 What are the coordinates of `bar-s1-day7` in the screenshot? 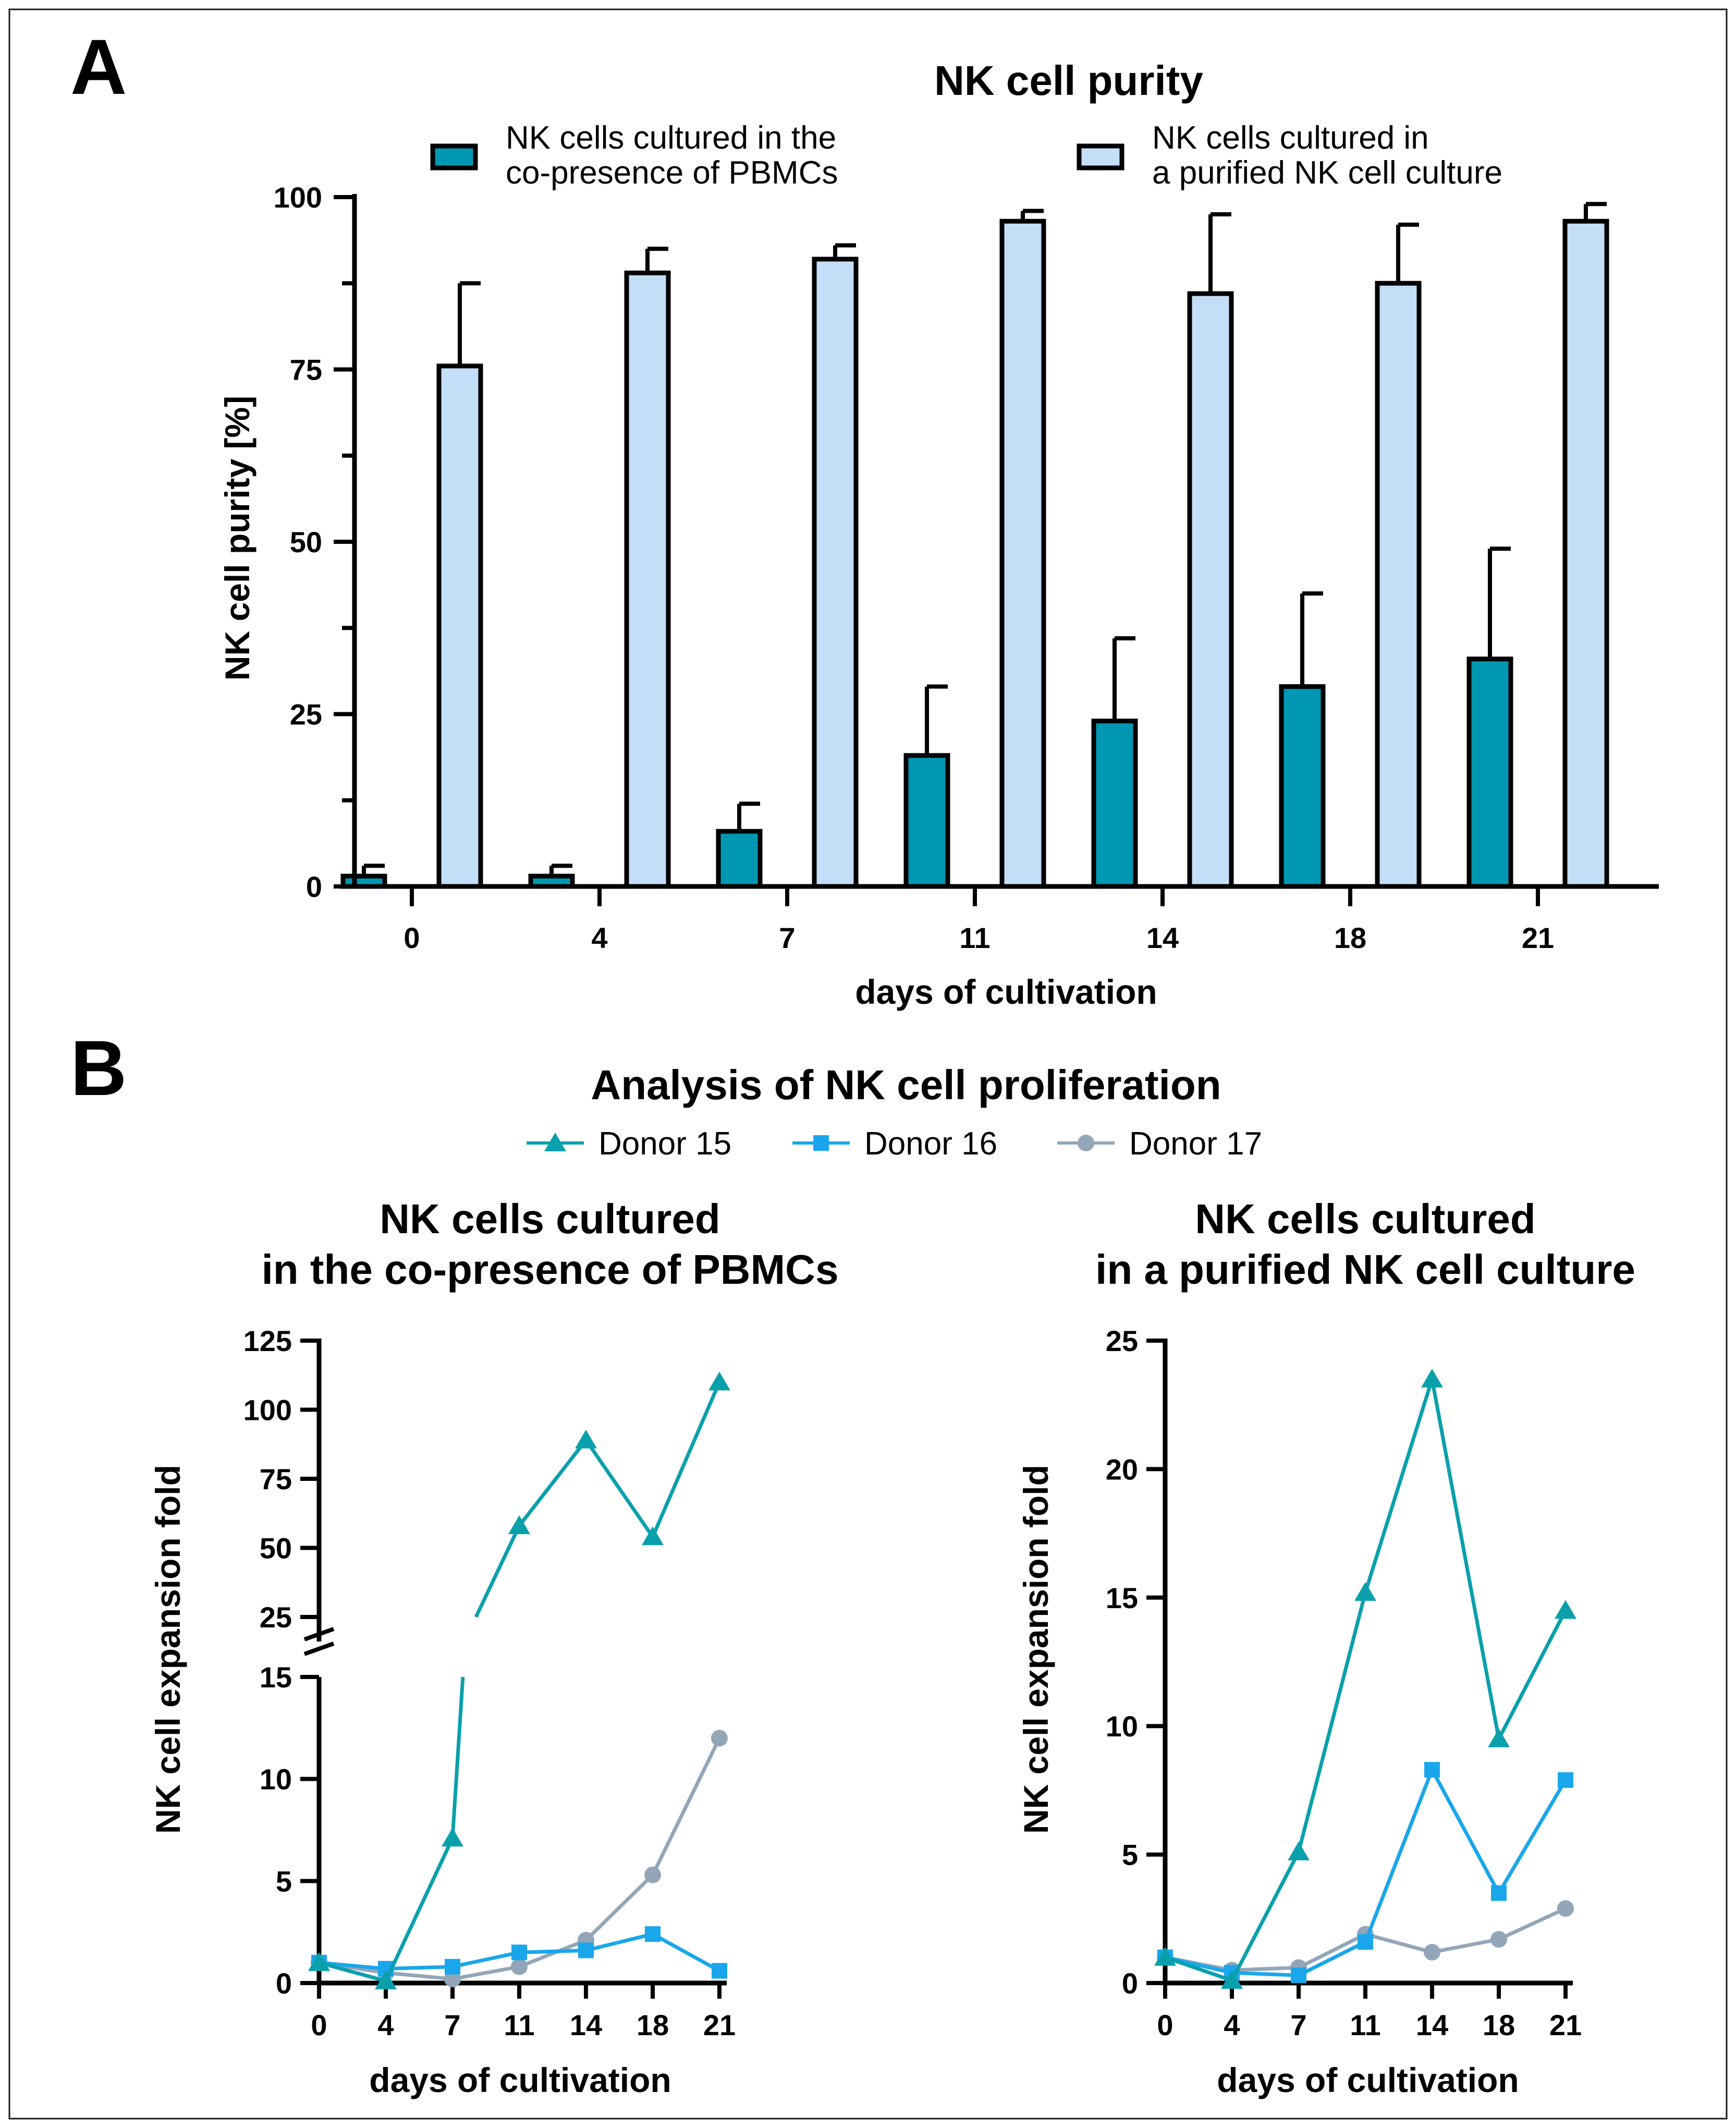 It's located at (836, 573).